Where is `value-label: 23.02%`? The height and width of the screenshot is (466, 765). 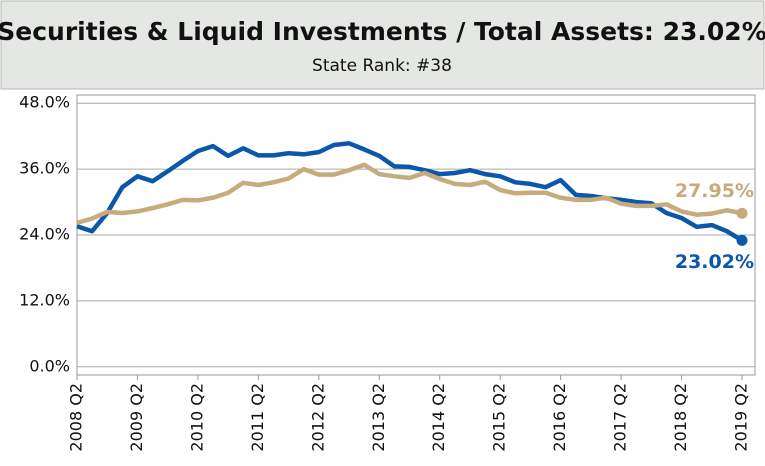
value-label: 23.02% is located at coordinates (714, 262).